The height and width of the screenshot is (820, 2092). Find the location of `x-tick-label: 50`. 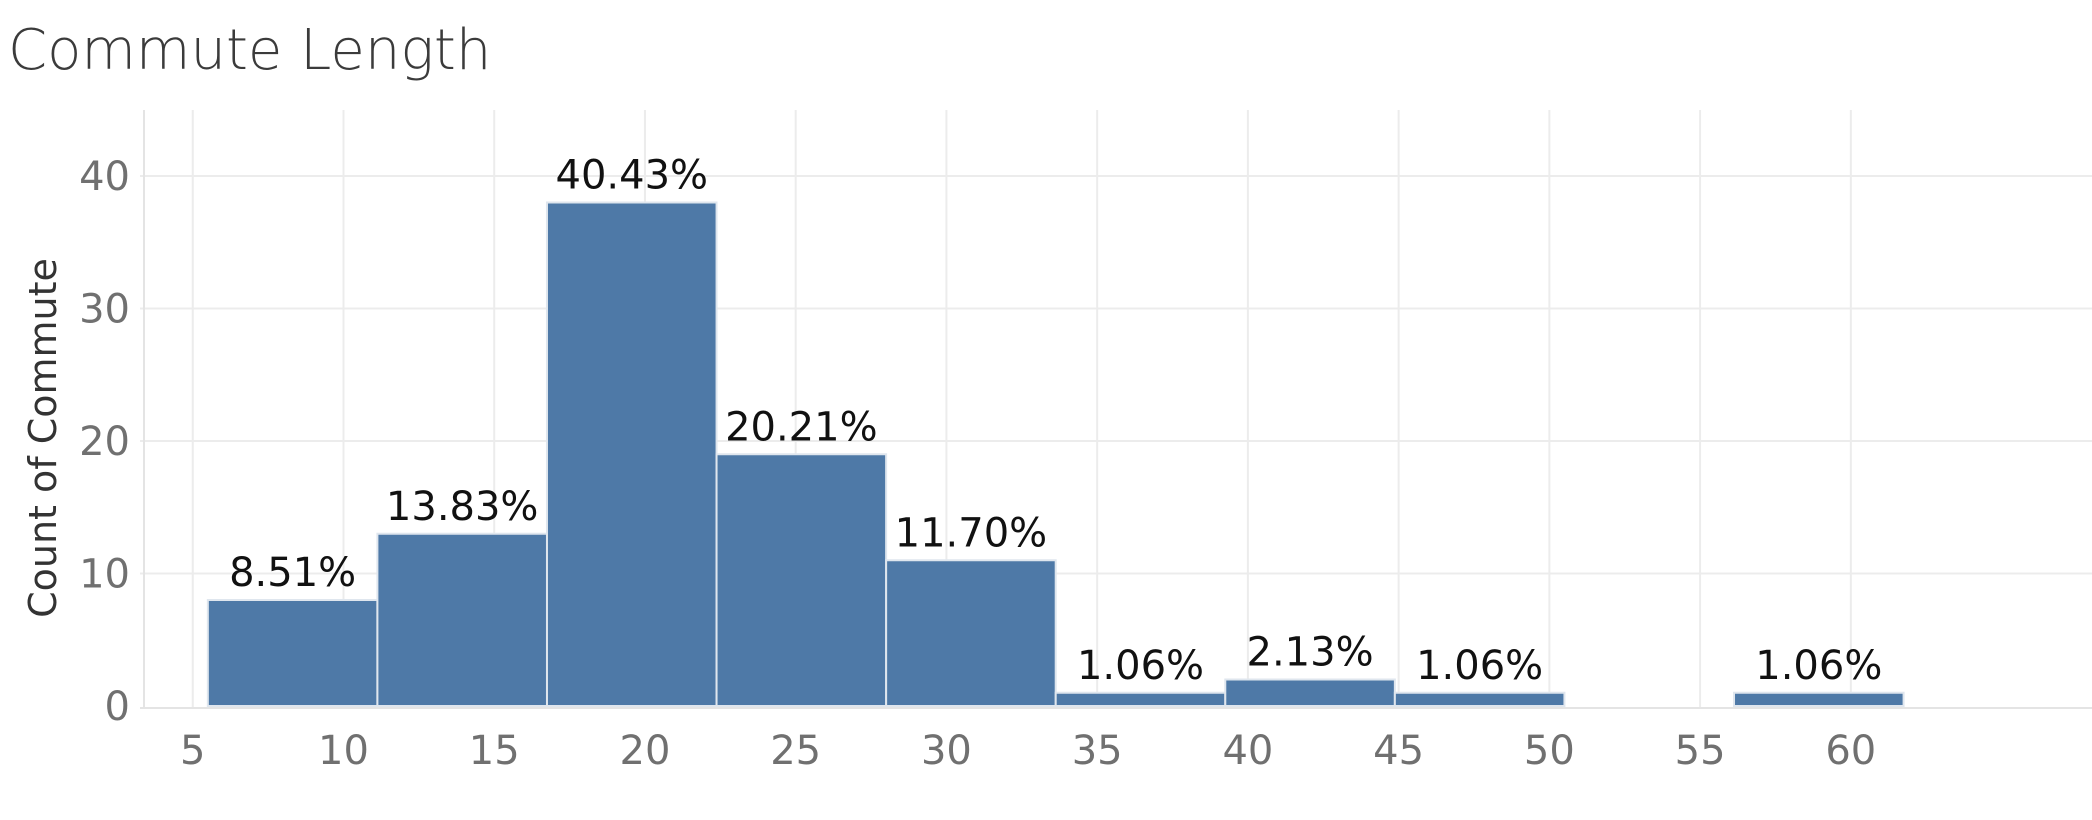

x-tick-label: 50 is located at coordinates (1549, 751).